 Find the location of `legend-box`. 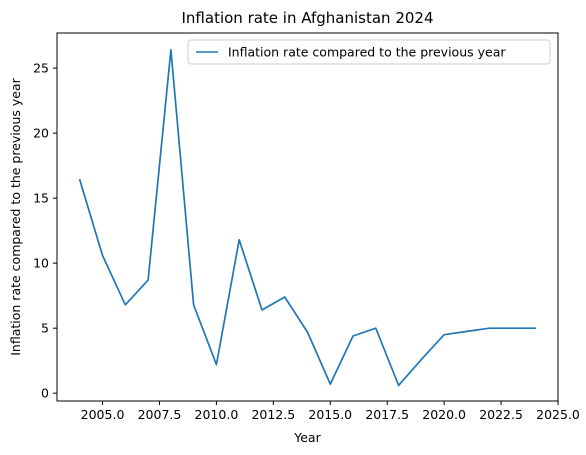

legend-box is located at coordinates (369, 52).